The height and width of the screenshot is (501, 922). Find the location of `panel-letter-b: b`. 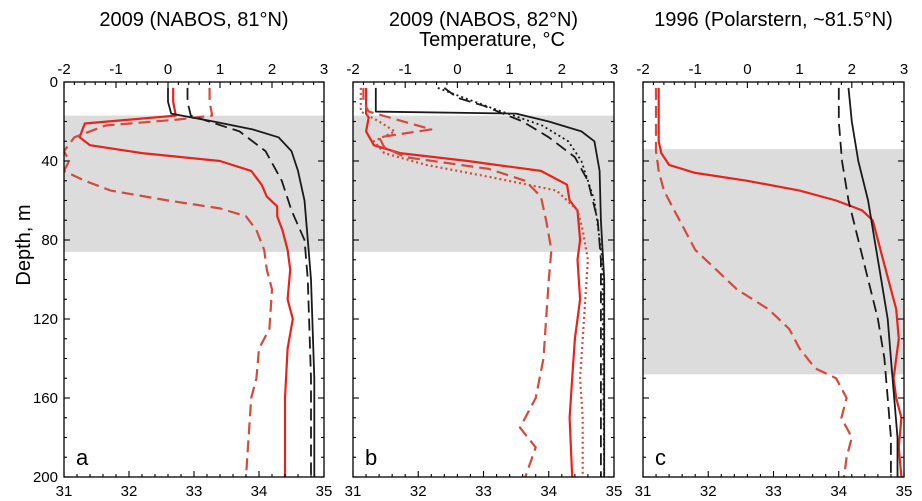

panel-letter-b: b is located at coordinates (371, 457).